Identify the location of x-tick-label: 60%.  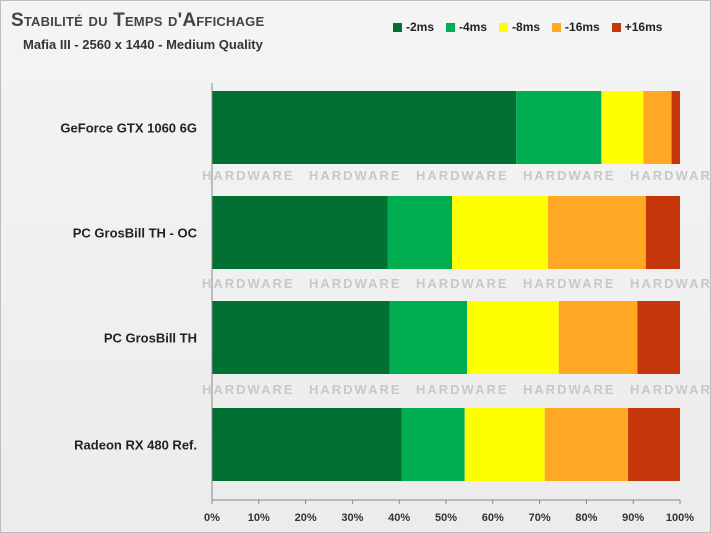
(493, 518).